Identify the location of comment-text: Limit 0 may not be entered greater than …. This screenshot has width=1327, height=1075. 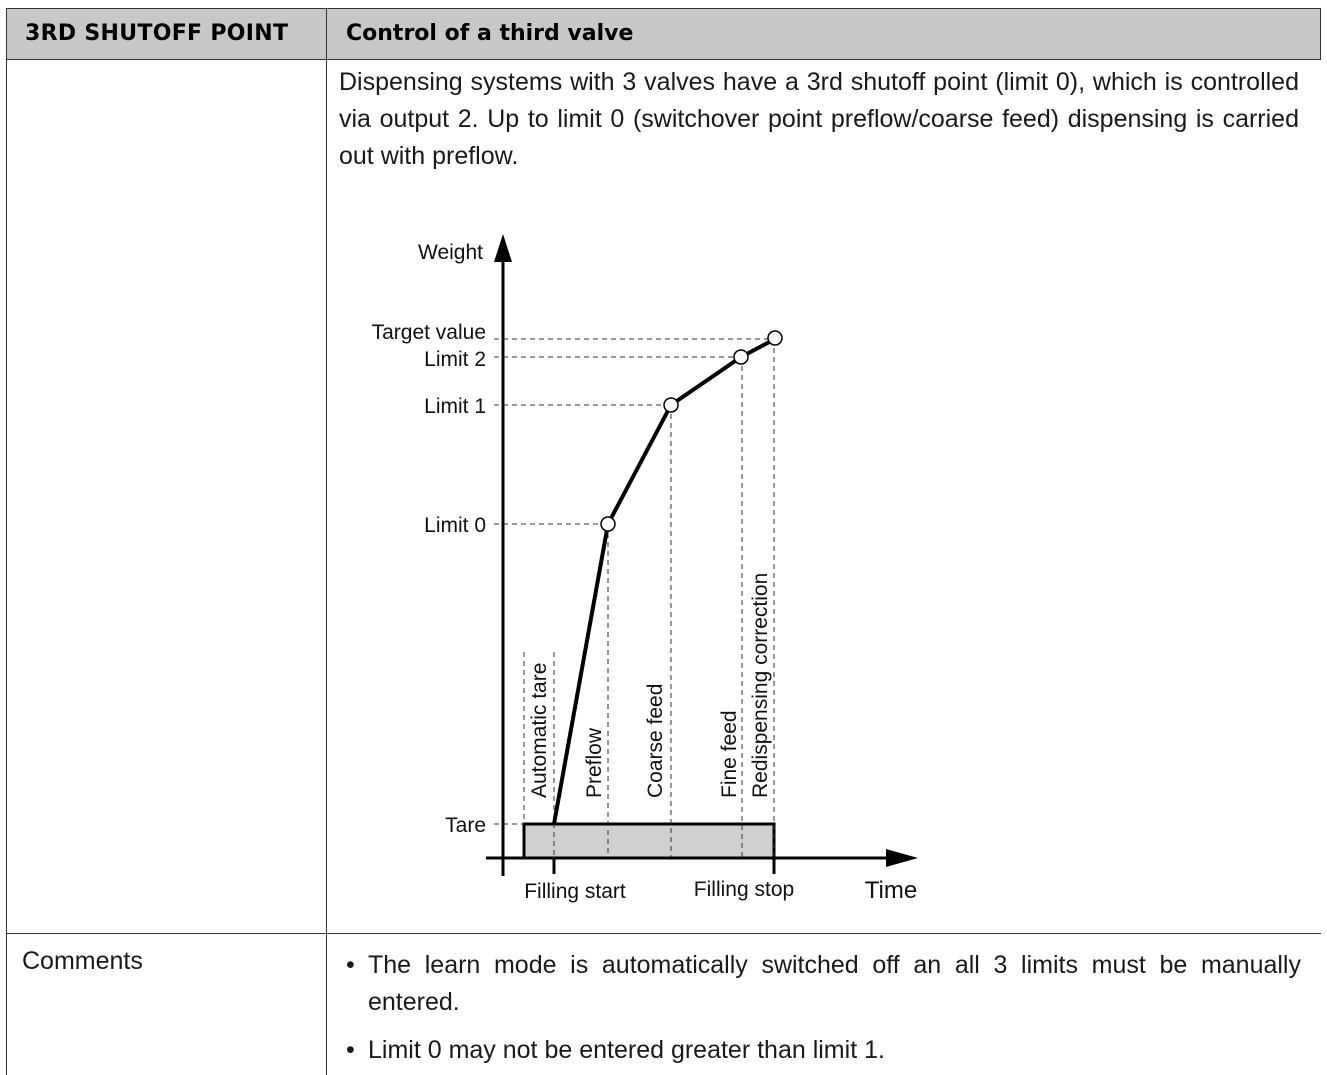
(626, 1050).